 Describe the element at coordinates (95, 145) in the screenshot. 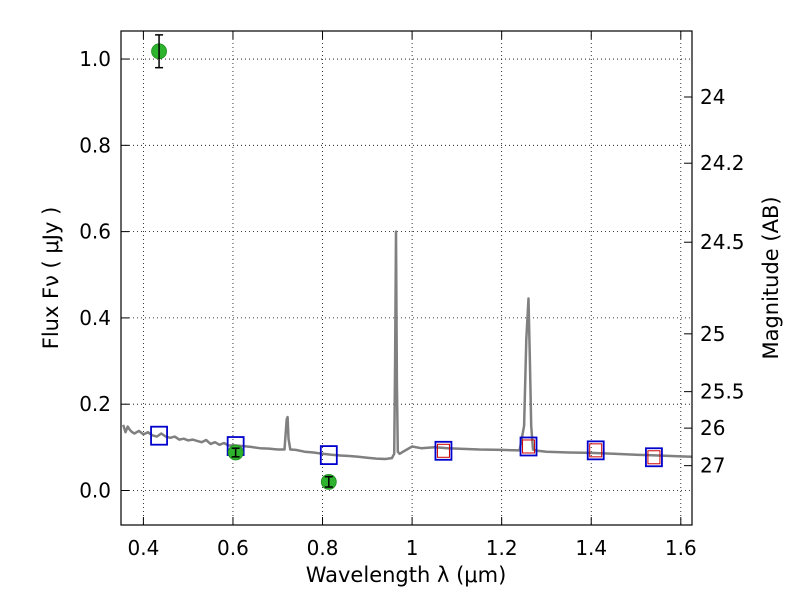

I see `y-tick-label: 0.8` at that location.